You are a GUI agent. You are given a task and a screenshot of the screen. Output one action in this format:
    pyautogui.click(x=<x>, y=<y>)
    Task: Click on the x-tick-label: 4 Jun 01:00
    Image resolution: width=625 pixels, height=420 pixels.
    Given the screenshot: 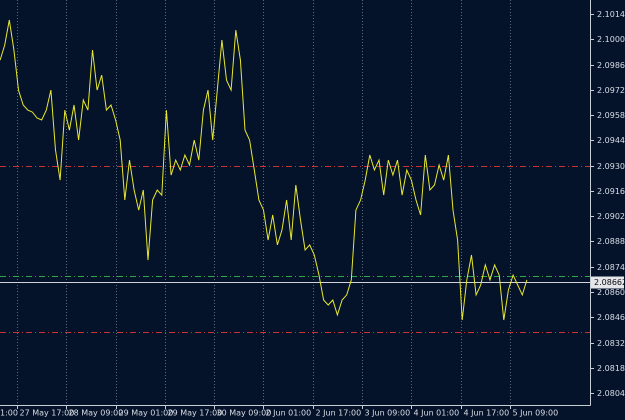 What is the action you would take?
    pyautogui.click(x=437, y=413)
    